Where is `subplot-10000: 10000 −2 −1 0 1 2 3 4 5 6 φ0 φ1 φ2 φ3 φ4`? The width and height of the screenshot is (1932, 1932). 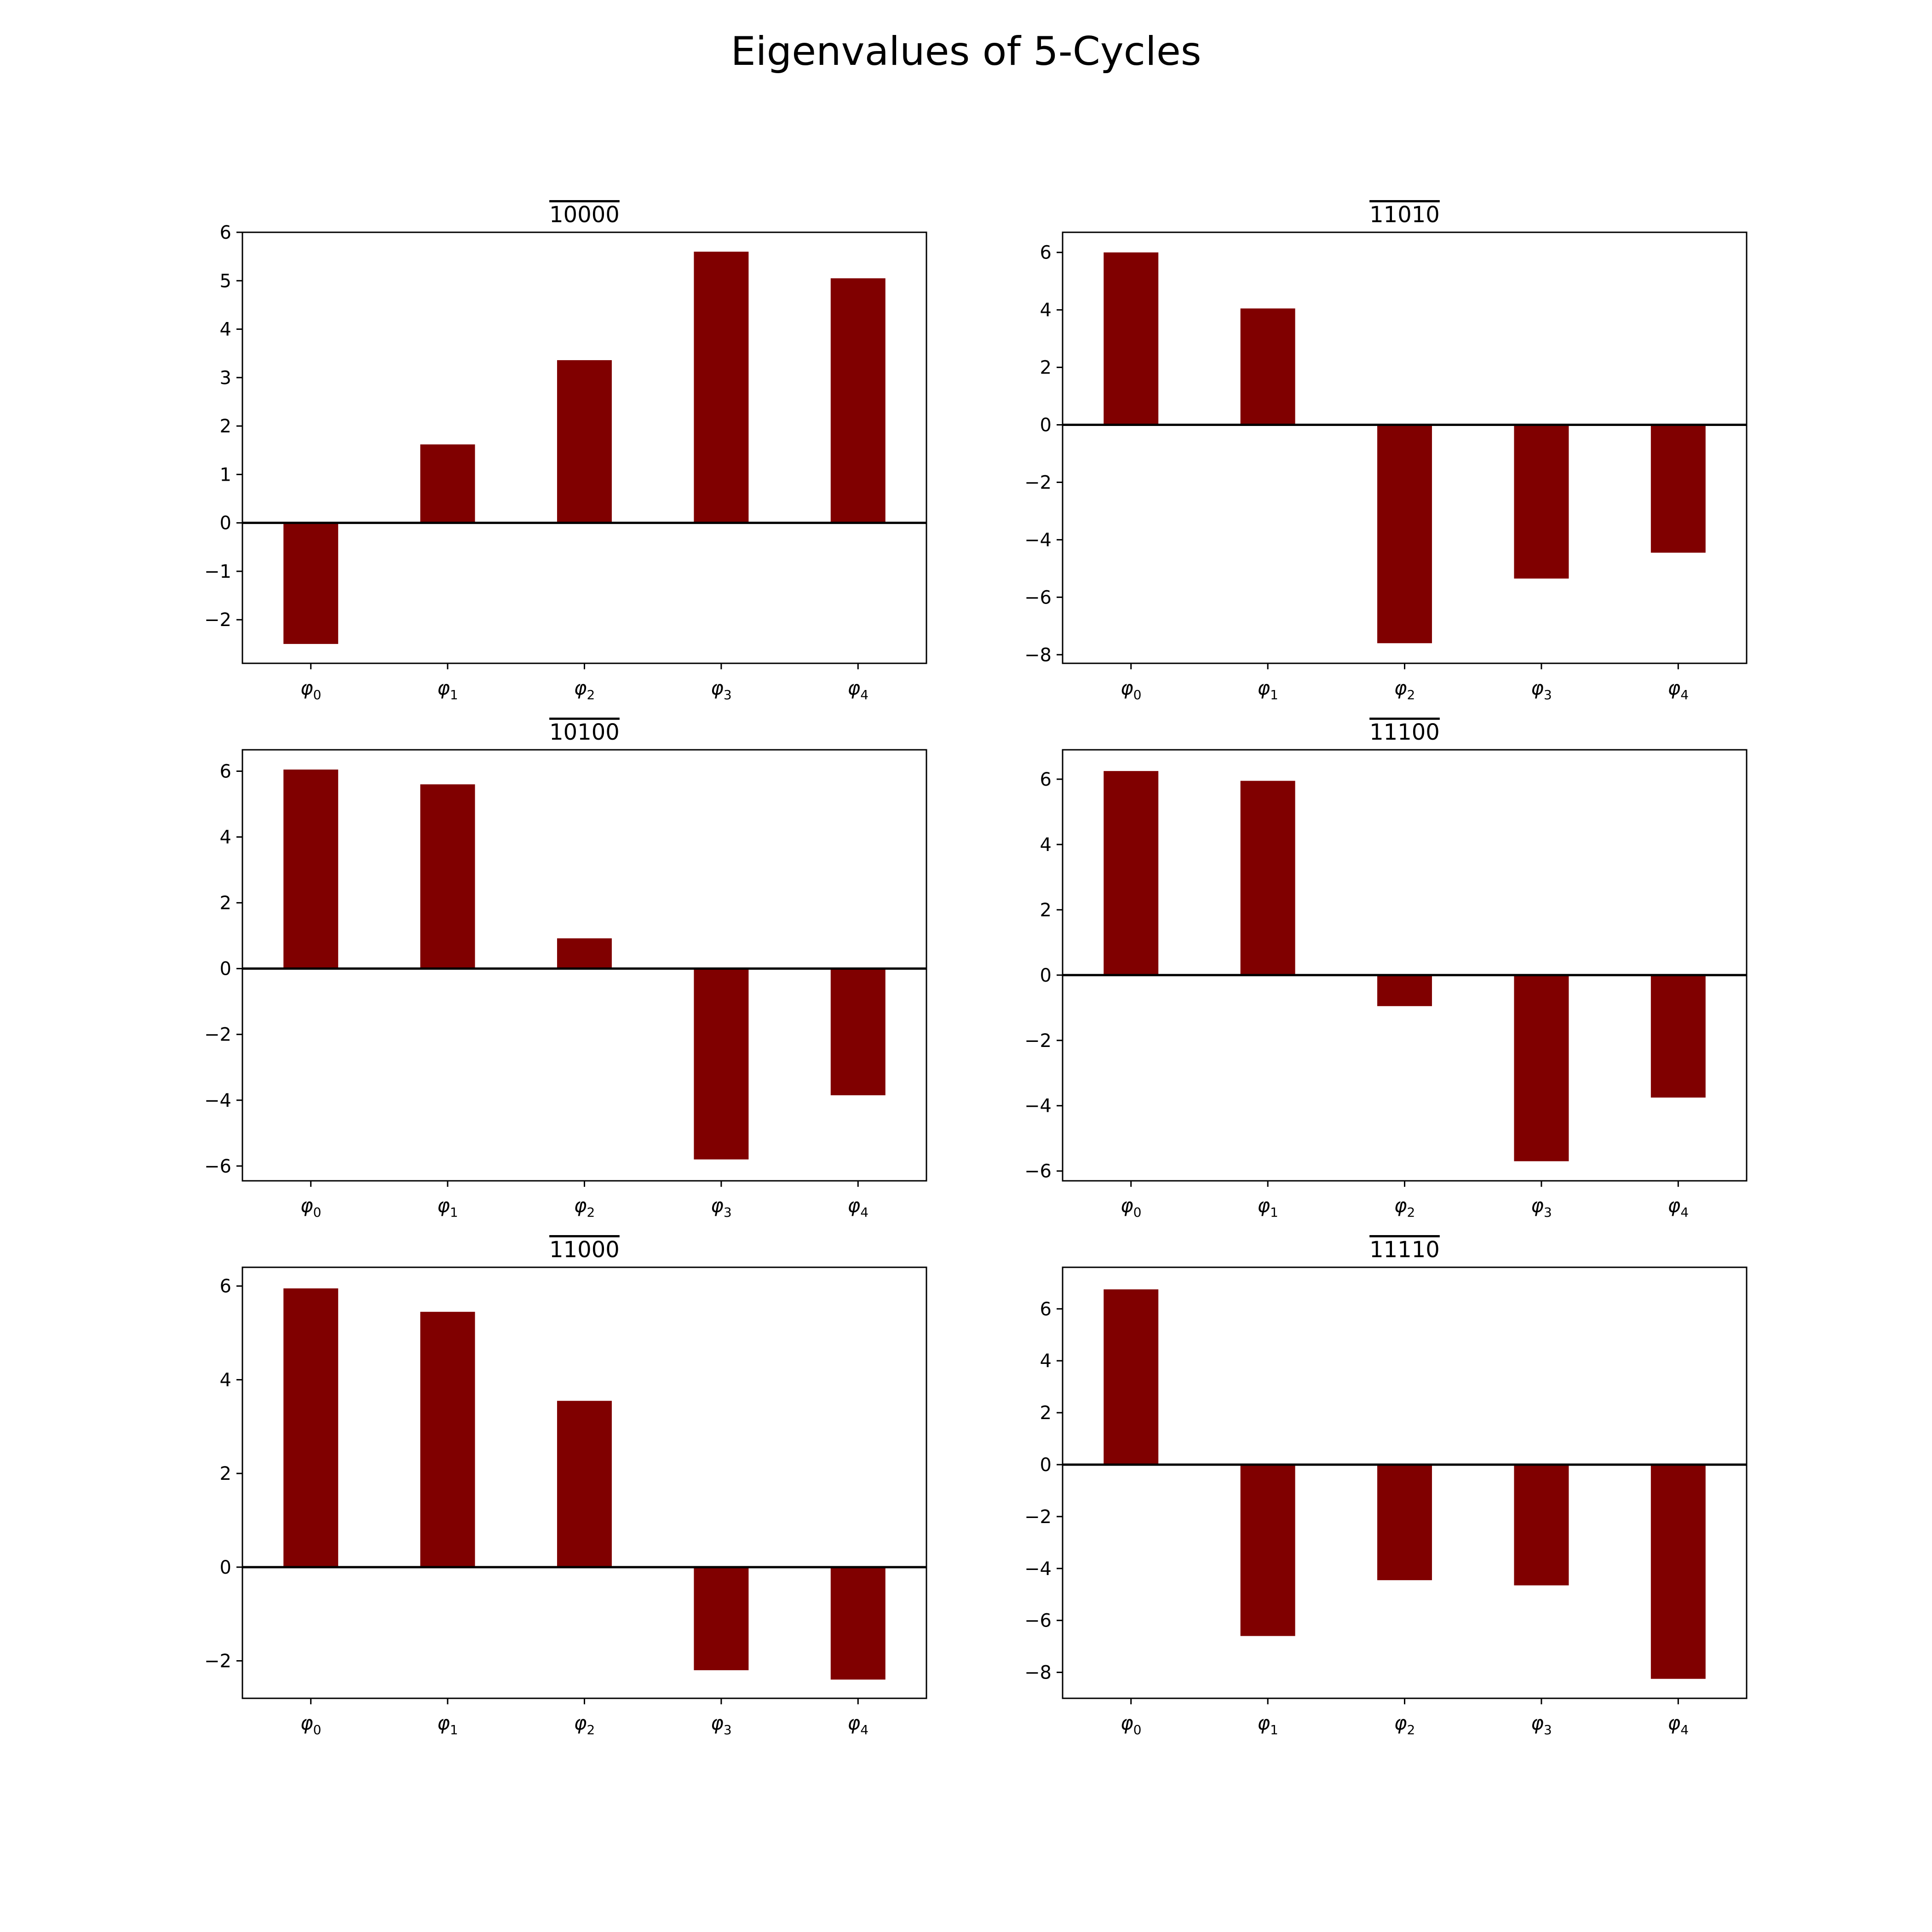 subplot-10000: 10000 −2 −1 0 1 2 3 4 5 6 φ0 φ1 φ2 φ3 φ4 is located at coordinates (565, 452).